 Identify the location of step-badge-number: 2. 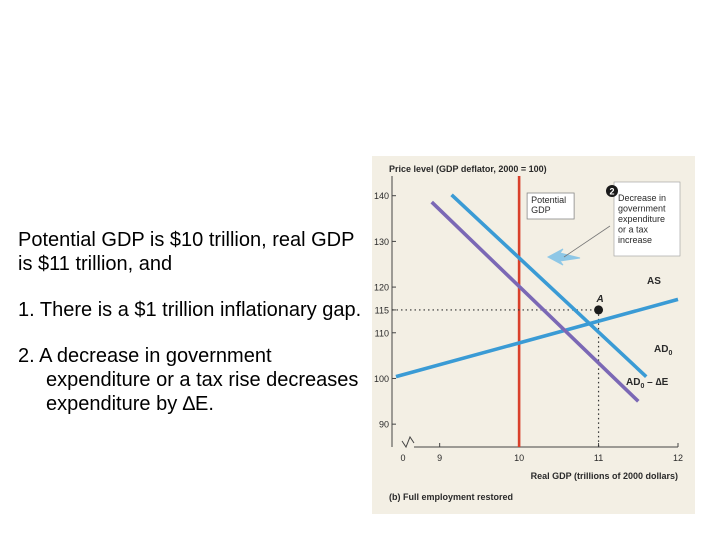
(611, 192).